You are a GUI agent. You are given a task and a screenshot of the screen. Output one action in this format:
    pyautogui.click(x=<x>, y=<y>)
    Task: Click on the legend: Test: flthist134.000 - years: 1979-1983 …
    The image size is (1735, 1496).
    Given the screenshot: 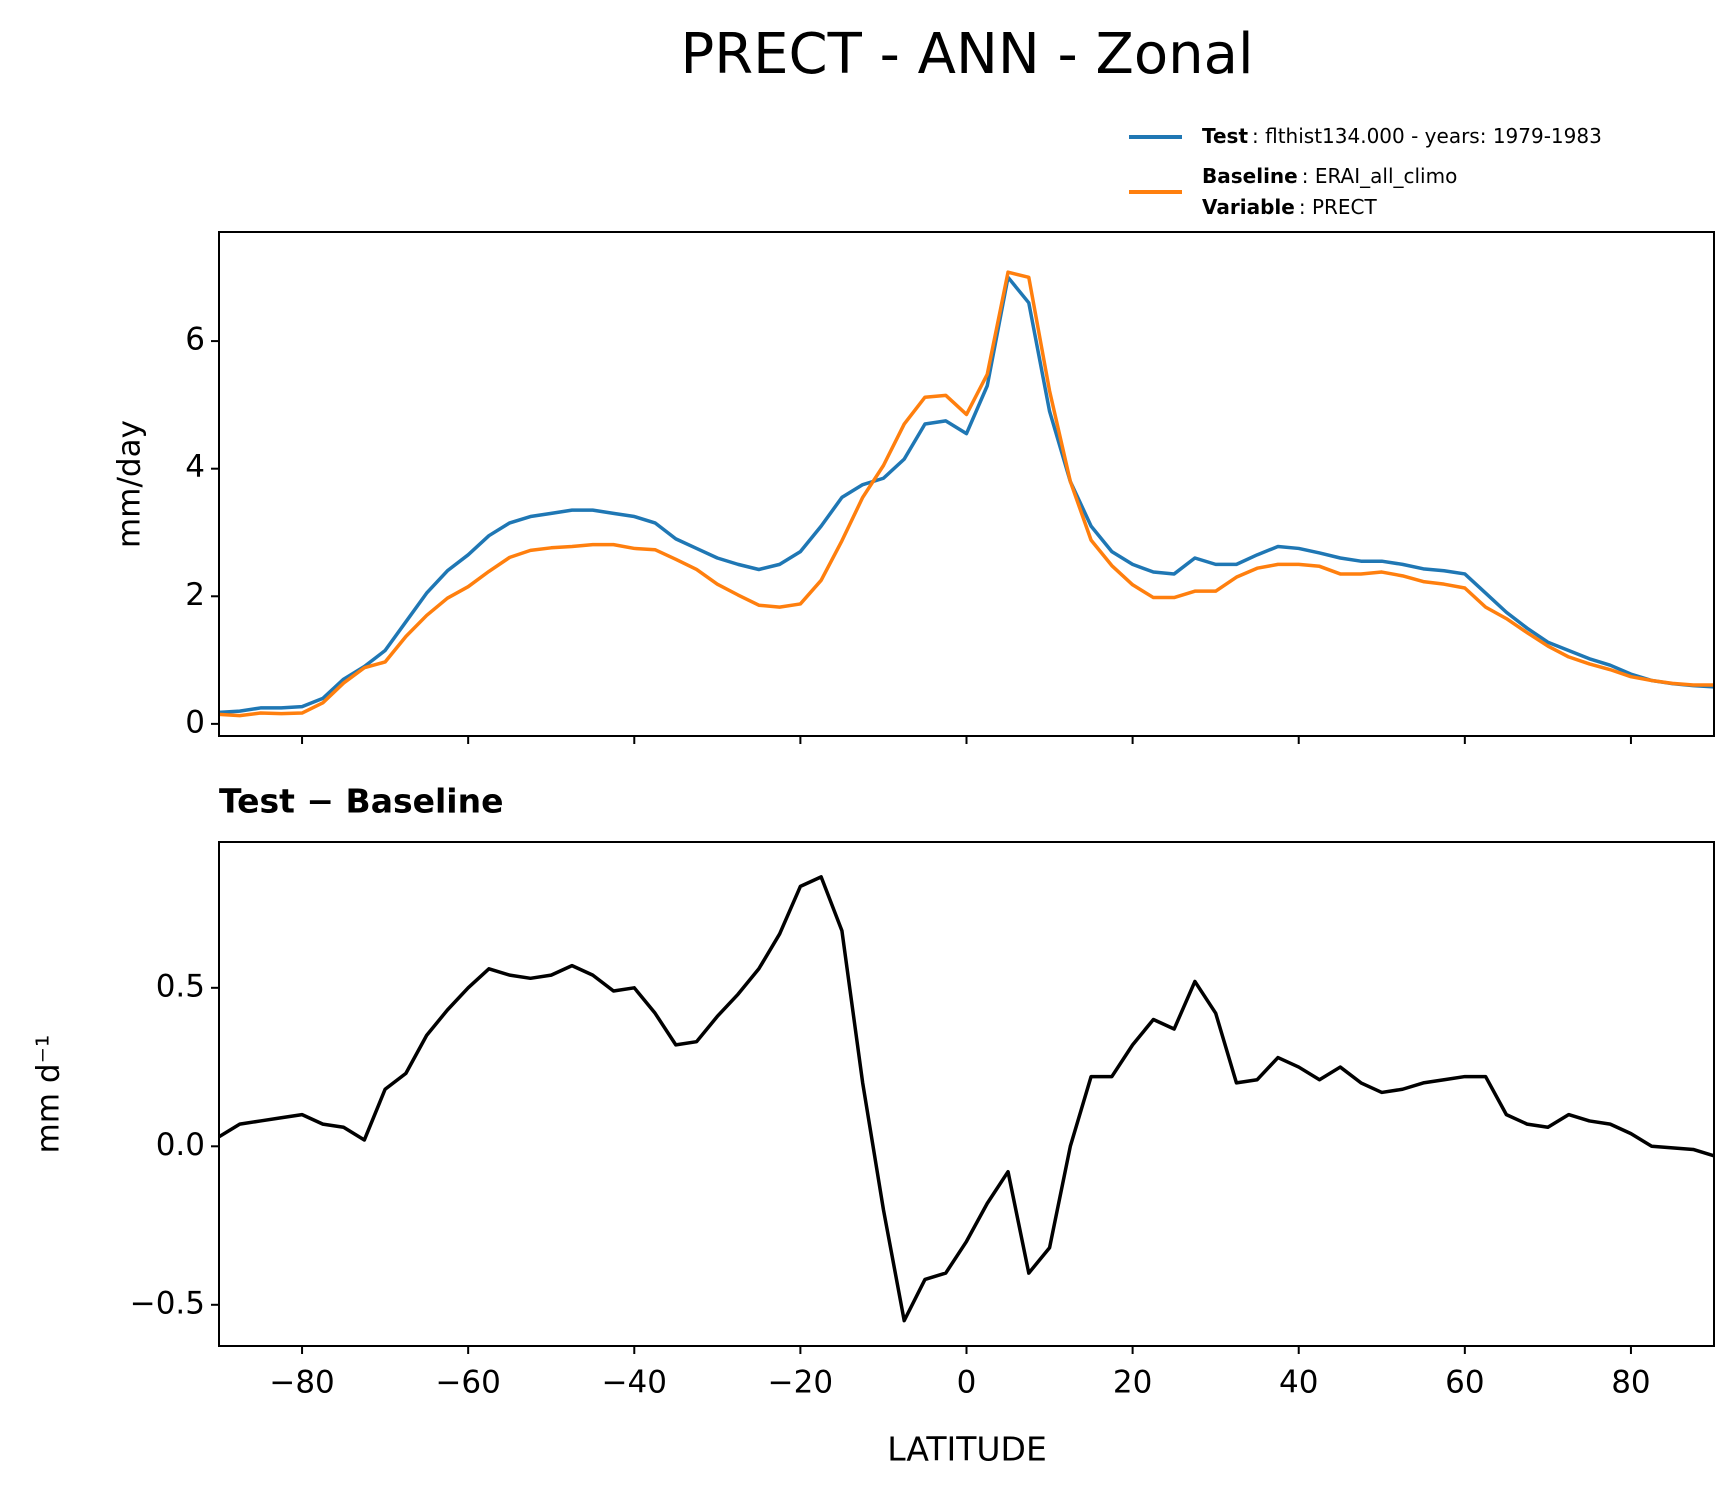 What is the action you would take?
    pyautogui.click(x=1365, y=171)
    